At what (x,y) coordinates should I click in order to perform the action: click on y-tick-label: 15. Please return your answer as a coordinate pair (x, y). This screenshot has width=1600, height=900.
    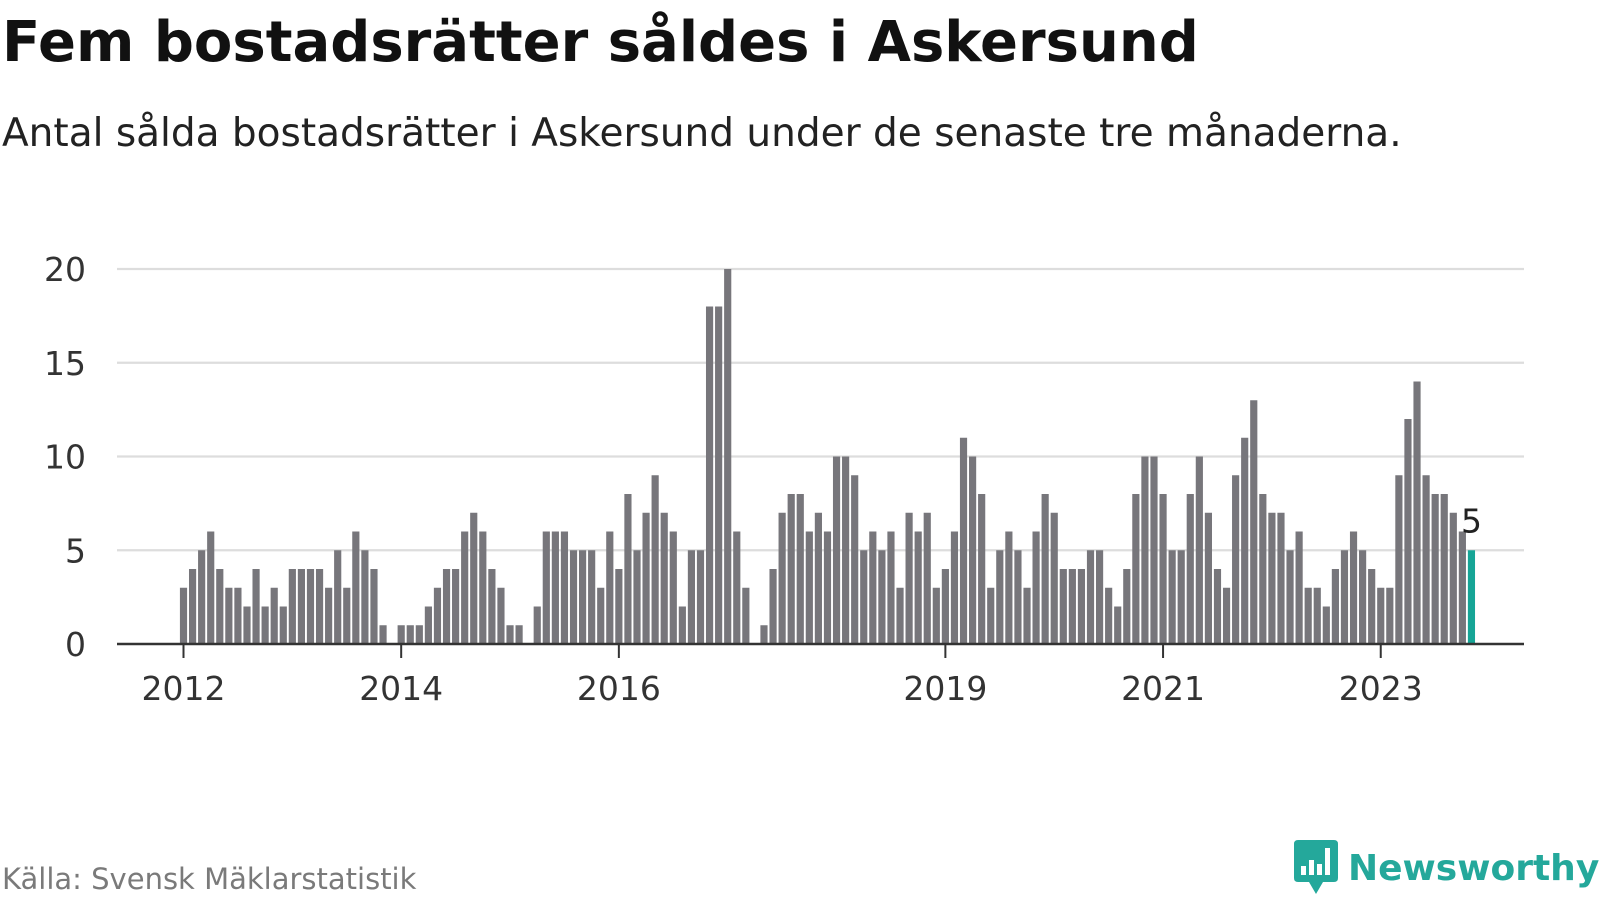
    Looking at the image, I should click on (65, 363).